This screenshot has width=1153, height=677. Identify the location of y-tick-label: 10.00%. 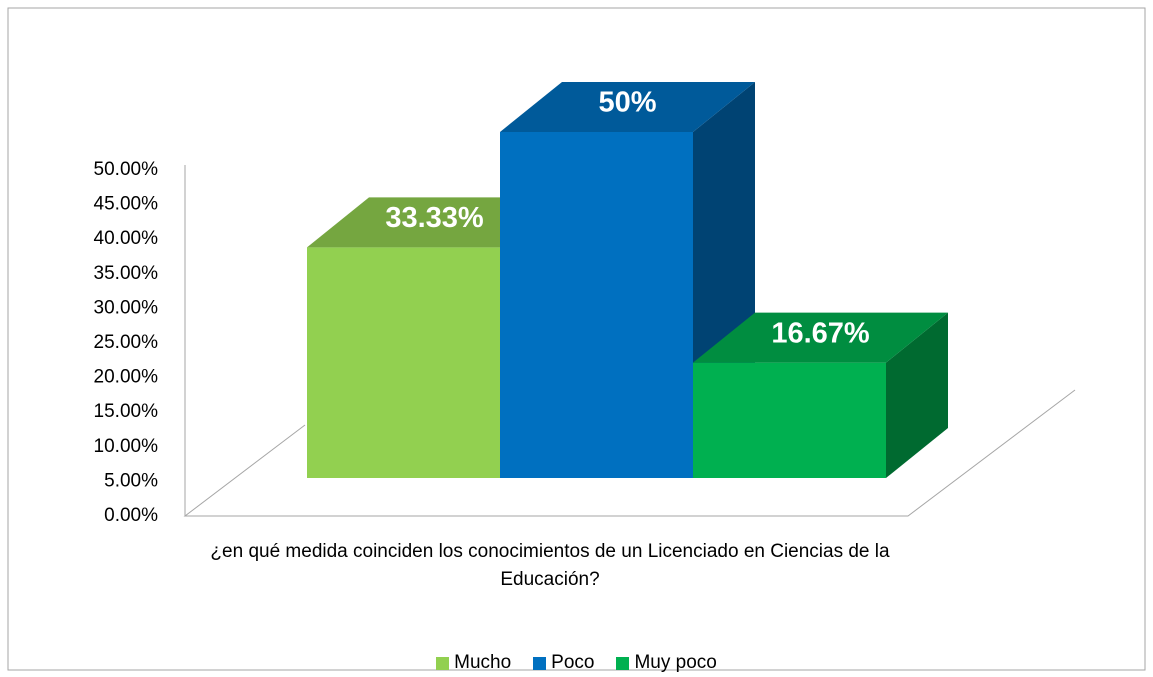
(126, 446).